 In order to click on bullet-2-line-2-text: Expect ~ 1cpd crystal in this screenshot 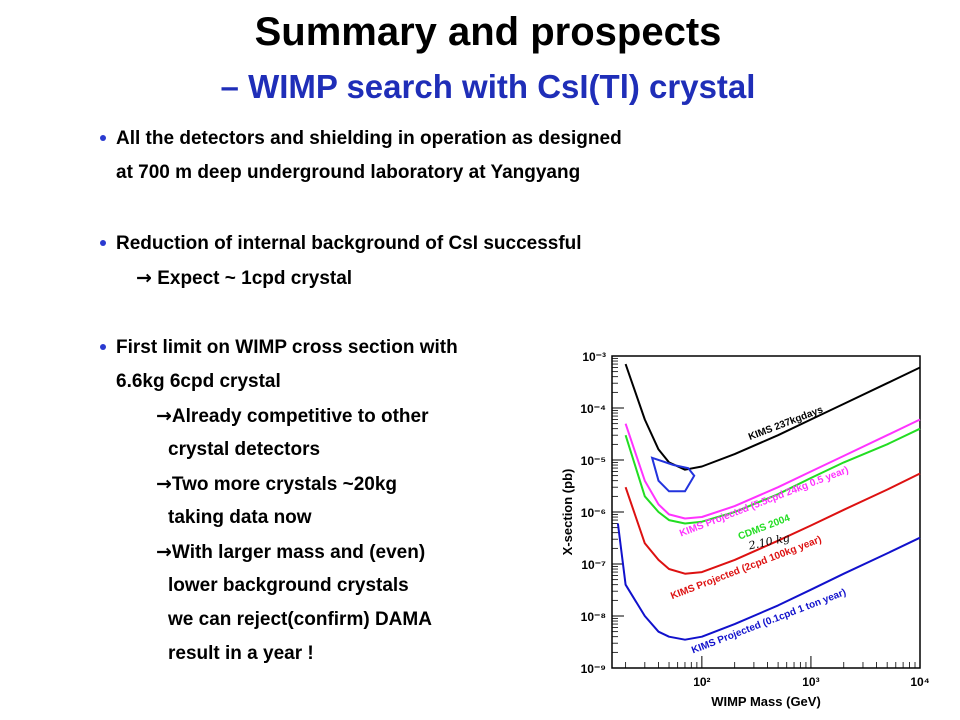, I will do `click(255, 278)`.